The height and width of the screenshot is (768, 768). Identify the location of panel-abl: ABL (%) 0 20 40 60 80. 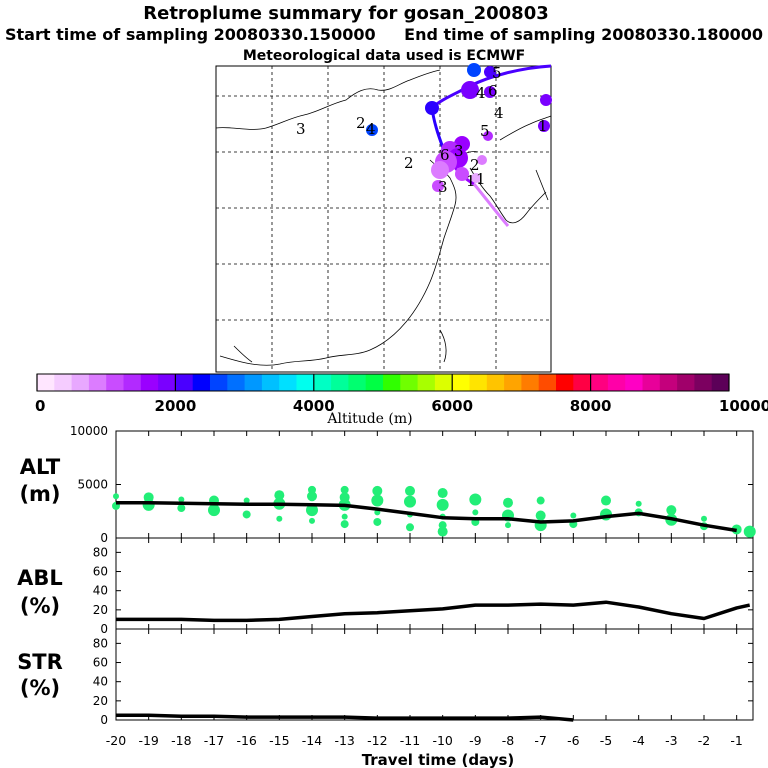
(385, 586).